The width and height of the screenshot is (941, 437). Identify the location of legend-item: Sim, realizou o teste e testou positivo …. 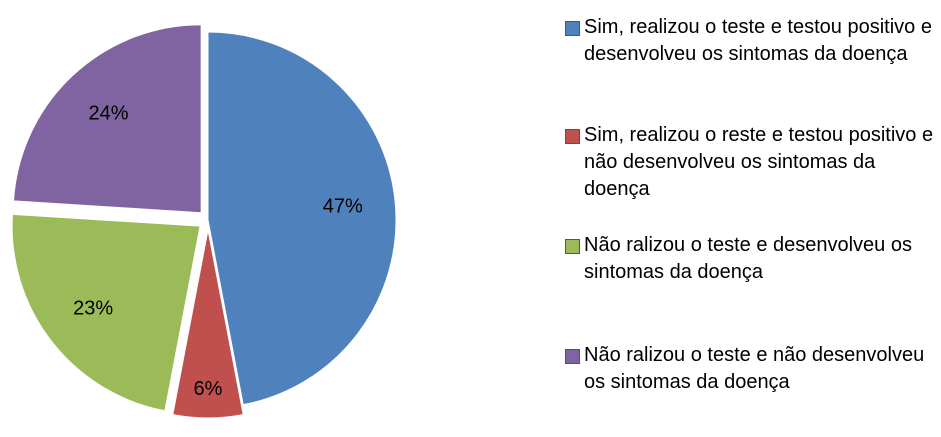
(750, 41).